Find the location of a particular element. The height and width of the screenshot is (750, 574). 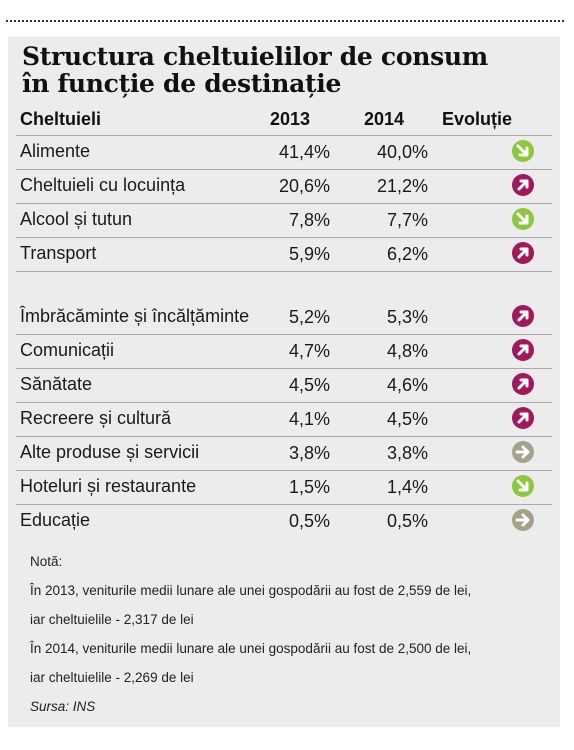

notes-line-2: iar cheltuielile - 2,317 de lei is located at coordinates (112, 619).